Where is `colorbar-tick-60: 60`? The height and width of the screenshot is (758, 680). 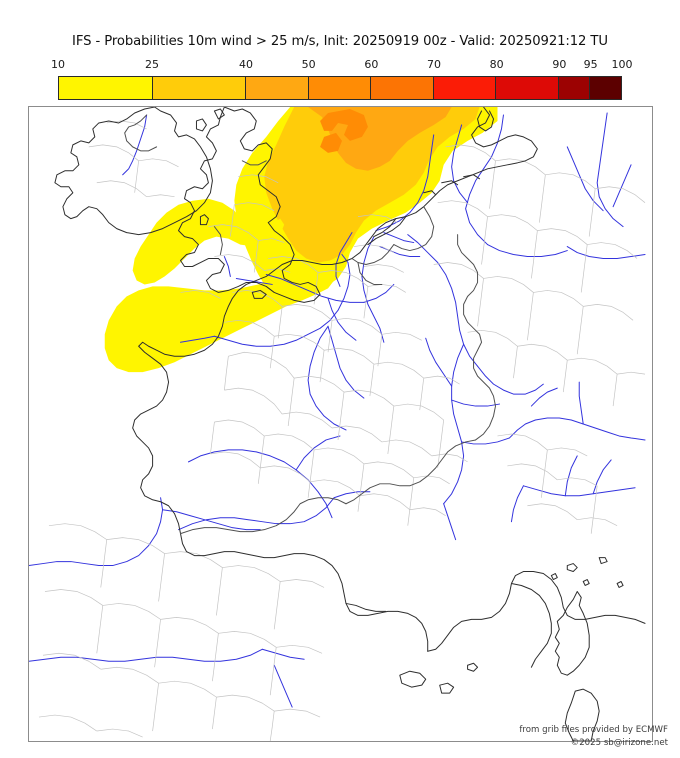 colorbar-tick-60: 60 is located at coordinates (371, 64).